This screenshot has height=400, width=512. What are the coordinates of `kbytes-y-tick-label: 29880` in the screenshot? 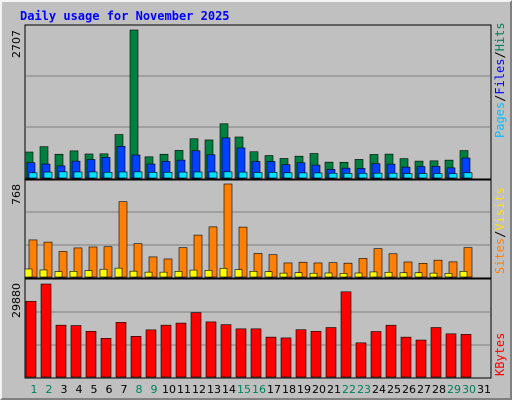 It's located at (16, 300).